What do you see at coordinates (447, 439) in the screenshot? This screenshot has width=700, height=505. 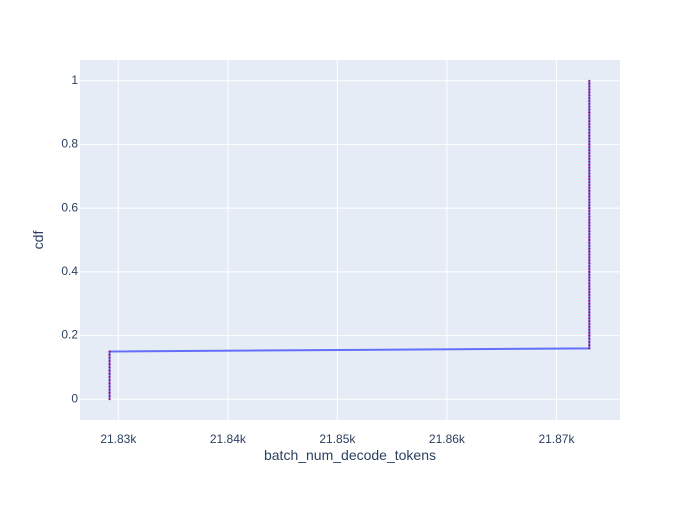 I see `x-tick-label: 21.86k` at bounding box center [447, 439].